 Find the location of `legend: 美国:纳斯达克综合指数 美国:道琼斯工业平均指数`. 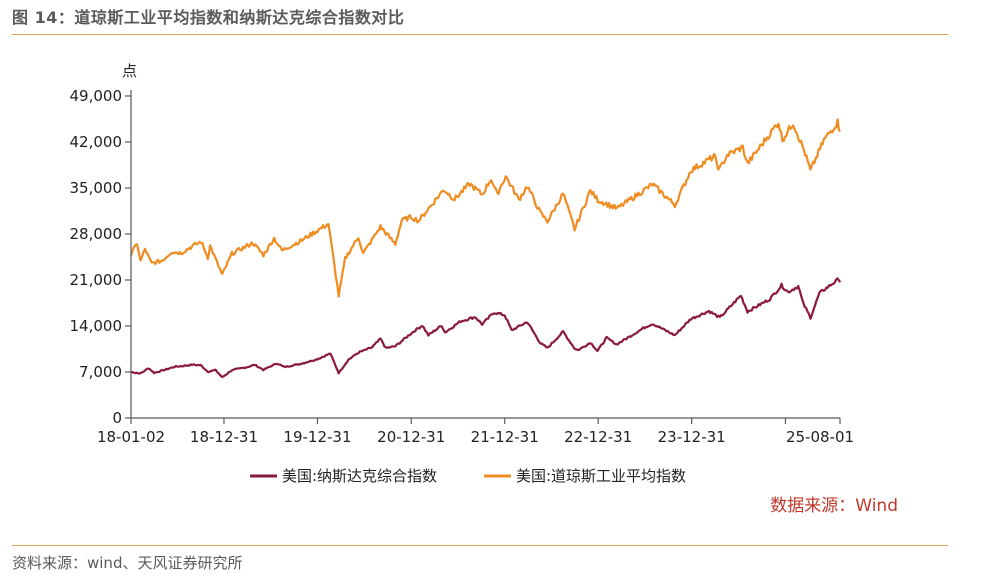

legend: 美国:纳斯达克综合指数 美国:道琼斯工业平均指数 is located at coordinates (468, 476).